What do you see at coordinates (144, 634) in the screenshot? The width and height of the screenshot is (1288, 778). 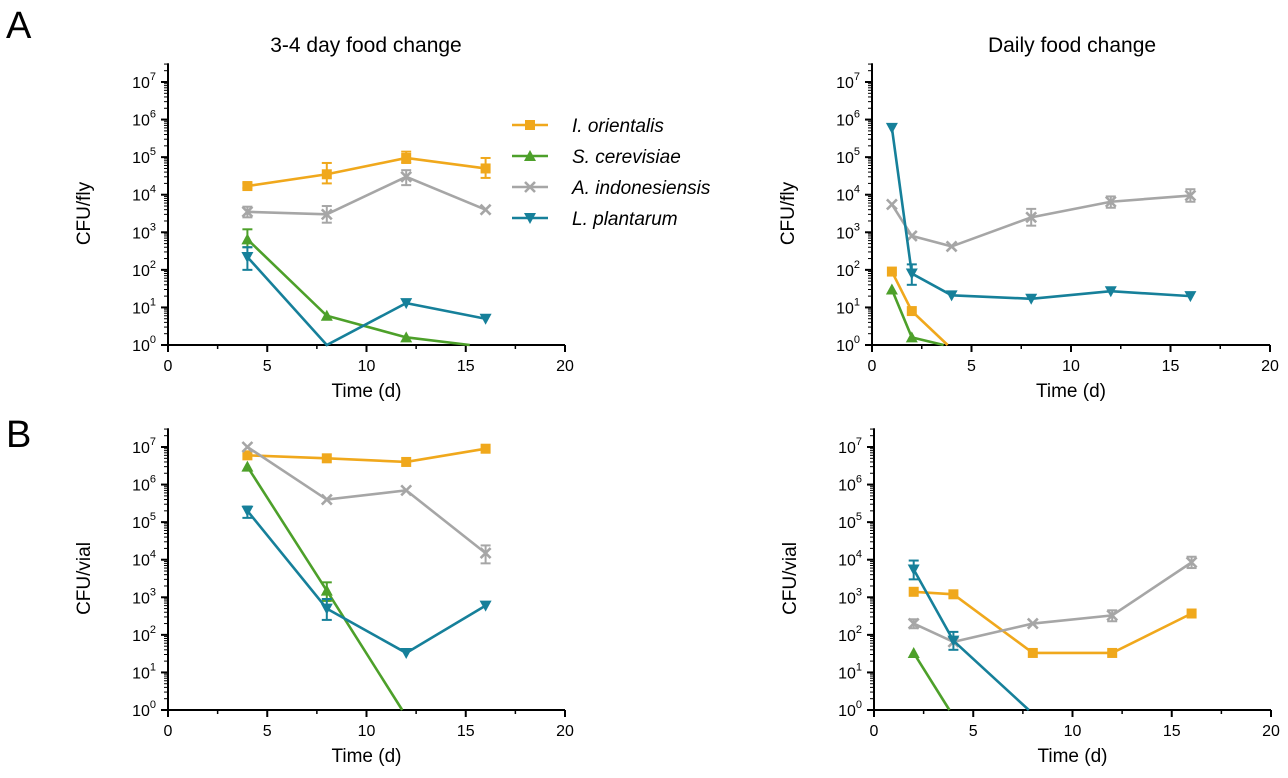 I see `y-tick-label: 10²` at bounding box center [144, 634].